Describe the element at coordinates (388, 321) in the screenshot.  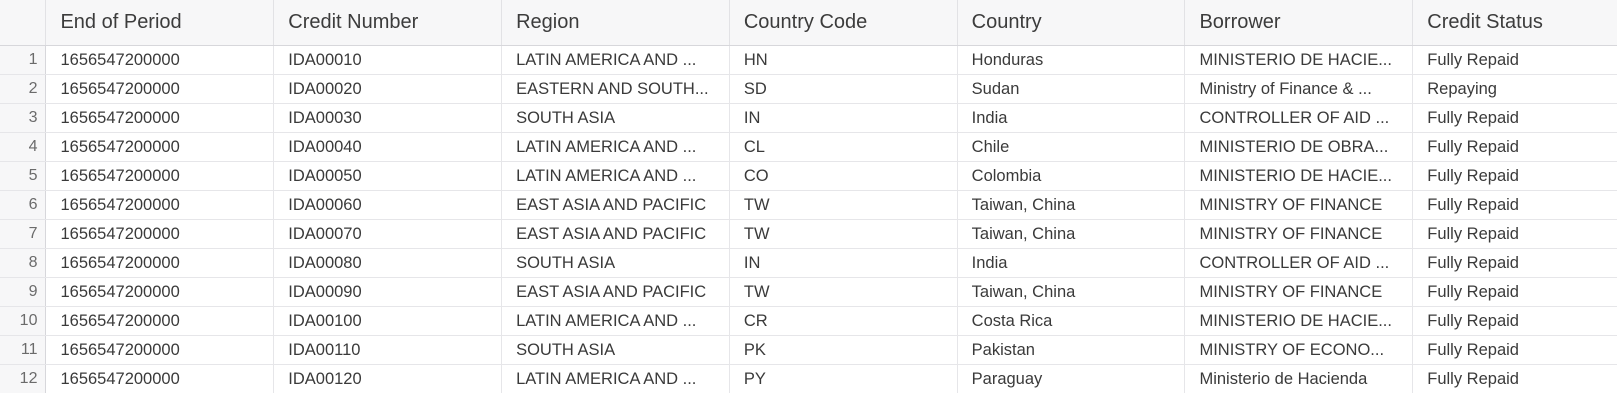
I see `credit-number-cell: IDA00100` at that location.